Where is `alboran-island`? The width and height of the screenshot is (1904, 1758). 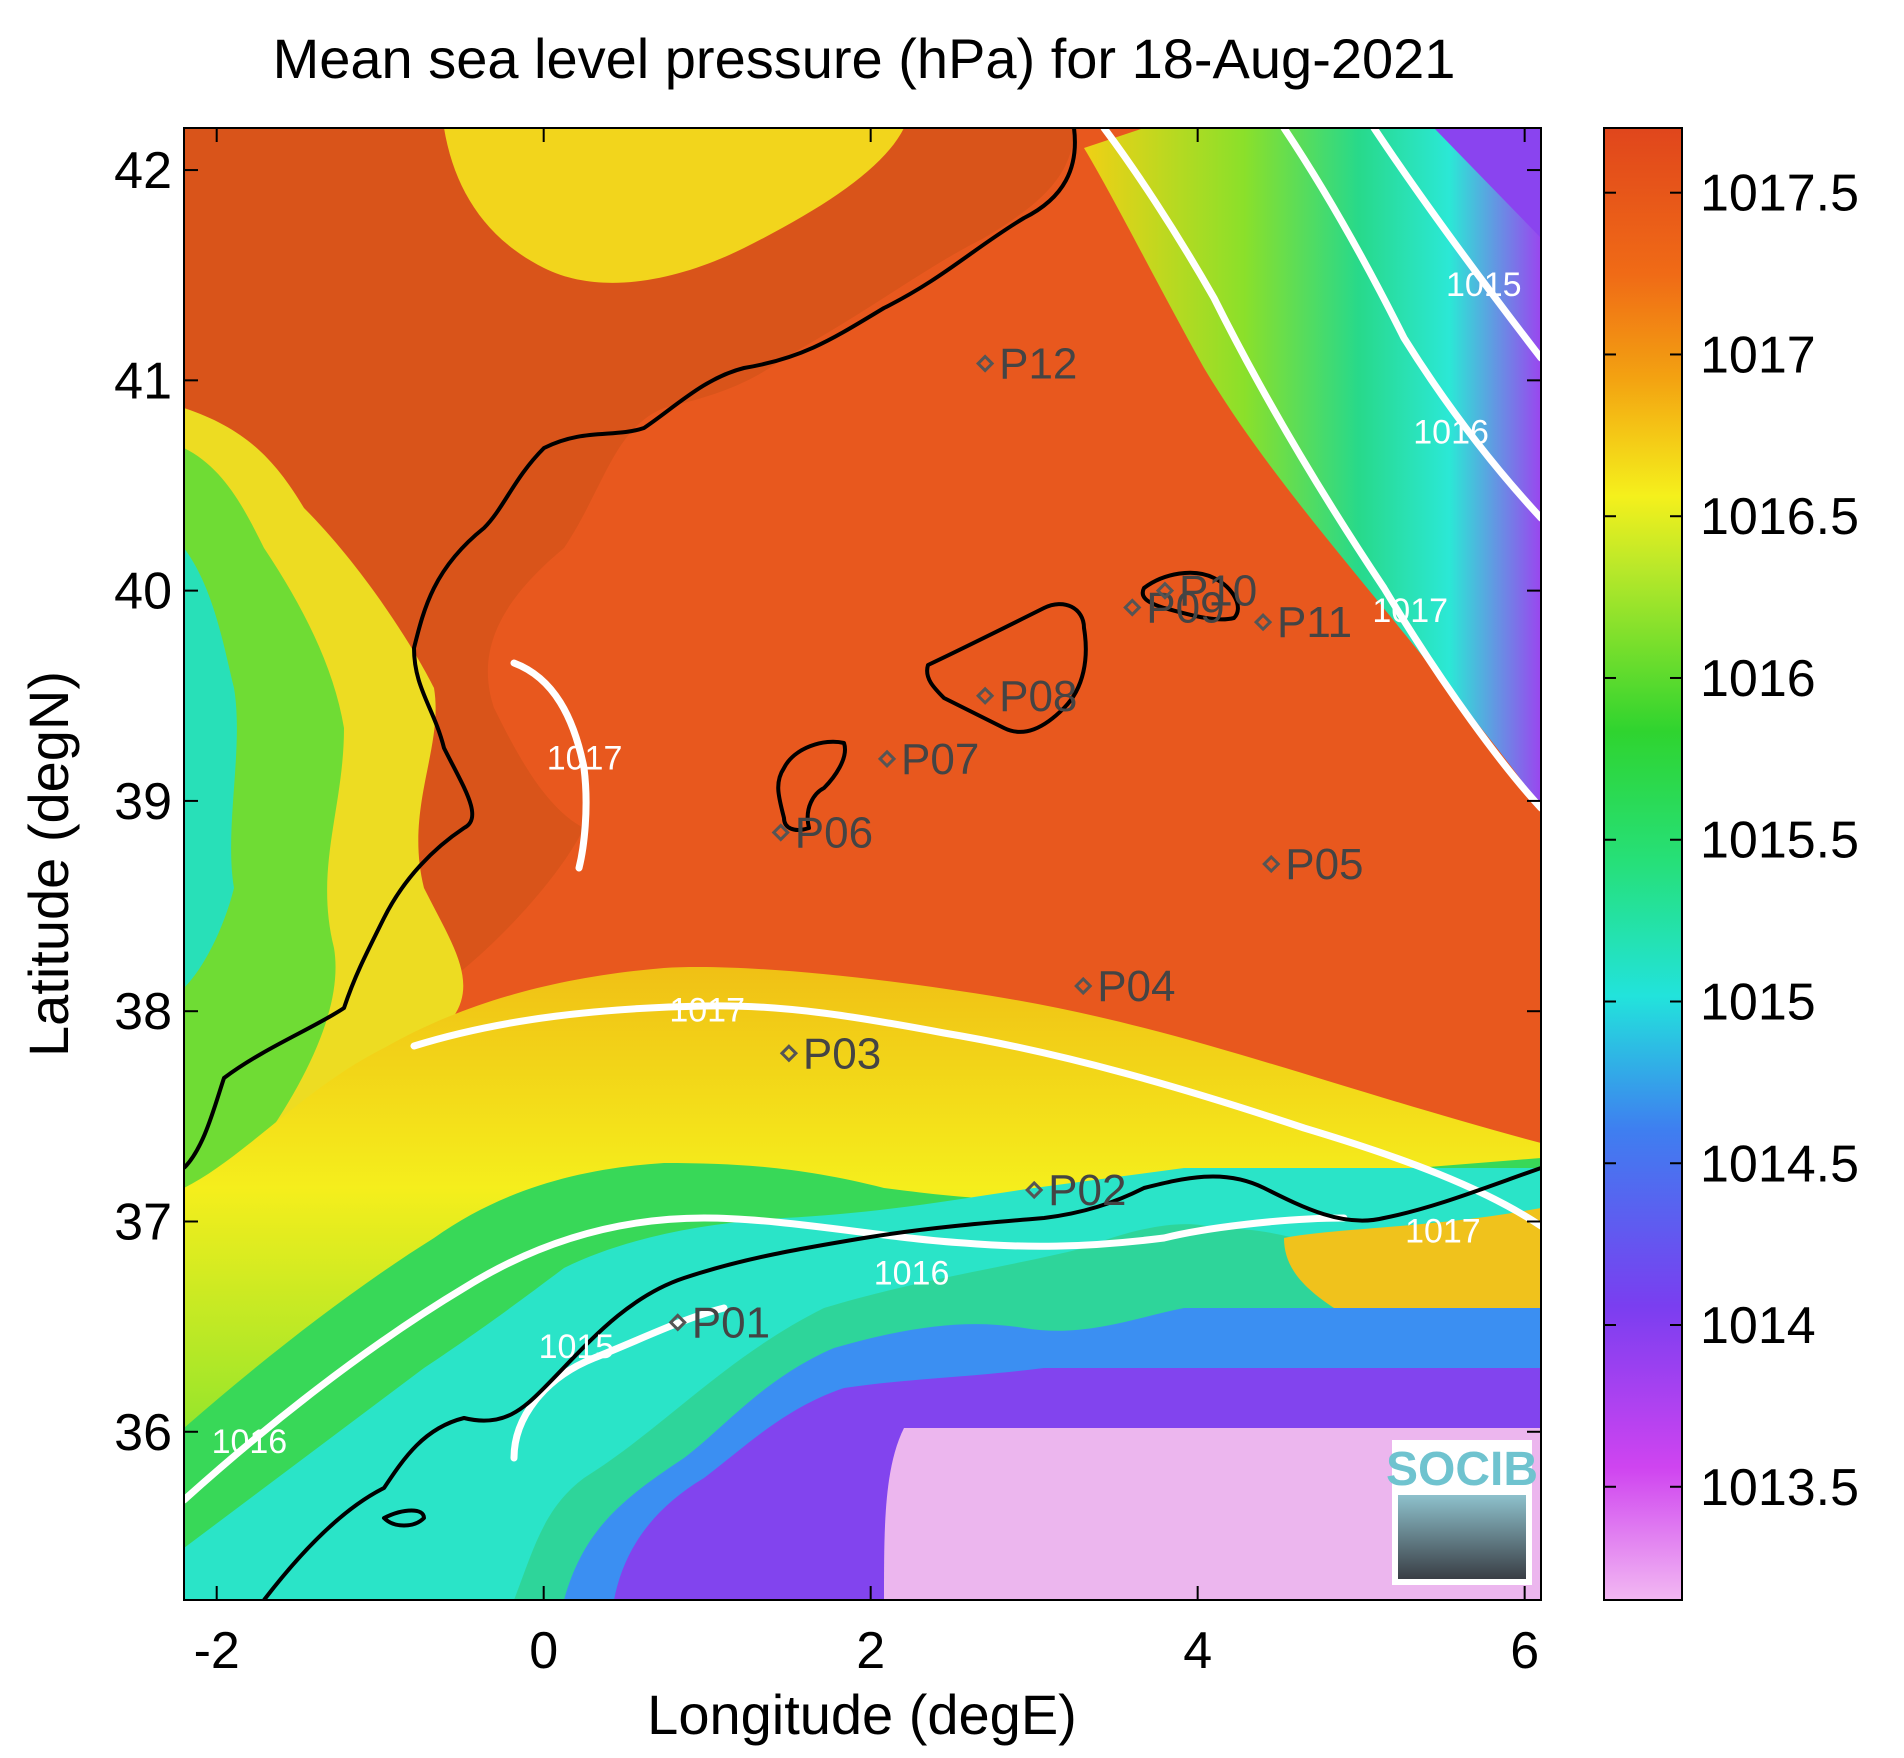 alboran-island is located at coordinates (404, 1518).